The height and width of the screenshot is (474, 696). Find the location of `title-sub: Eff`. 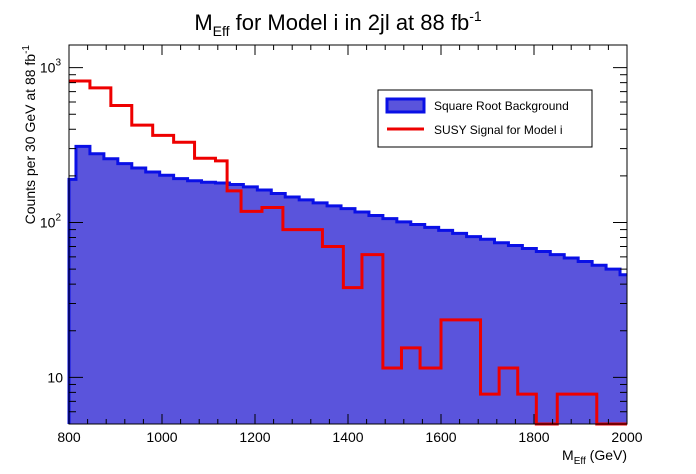

title-sub: Eff is located at coordinates (221, 31).